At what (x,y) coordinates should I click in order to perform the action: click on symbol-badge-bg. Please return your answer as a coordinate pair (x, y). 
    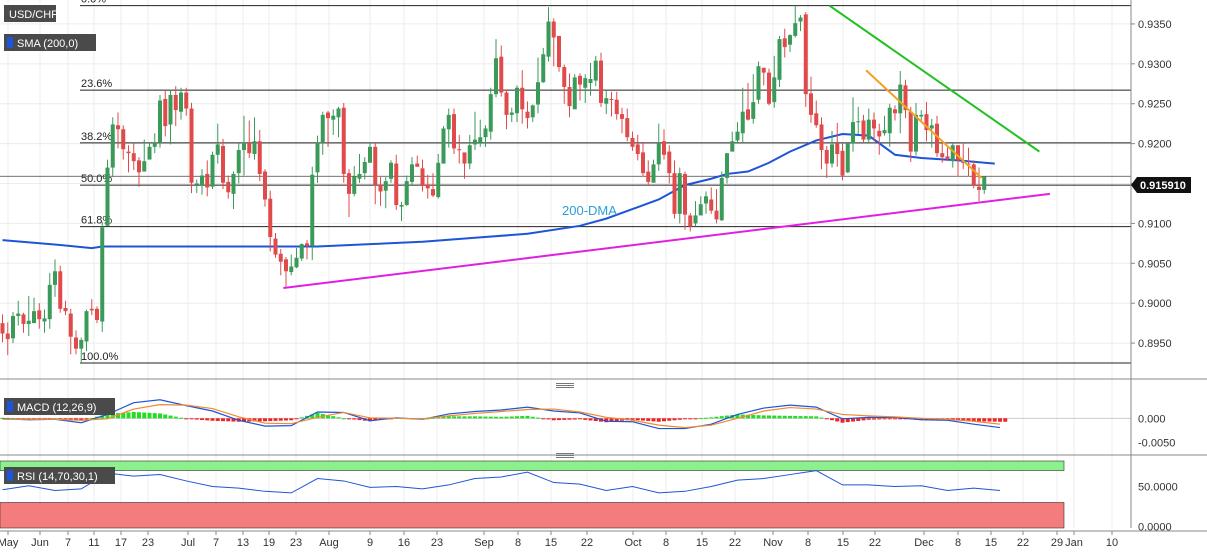
    Looking at the image, I should click on (30, 13).